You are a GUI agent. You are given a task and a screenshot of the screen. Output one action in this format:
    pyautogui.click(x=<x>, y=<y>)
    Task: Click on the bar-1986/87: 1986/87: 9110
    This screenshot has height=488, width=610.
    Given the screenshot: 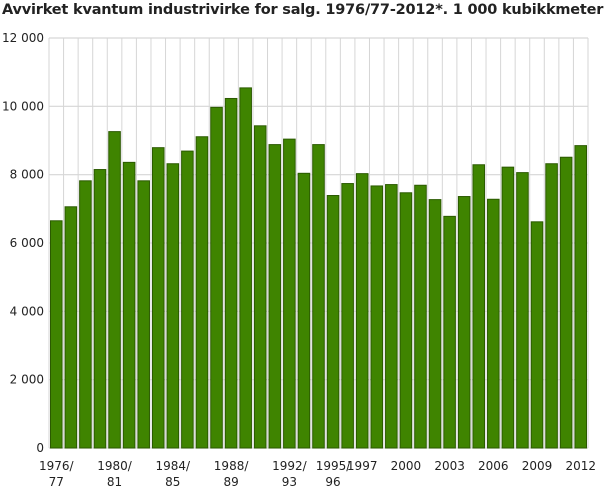 What is the action you would take?
    pyautogui.click(x=202, y=292)
    